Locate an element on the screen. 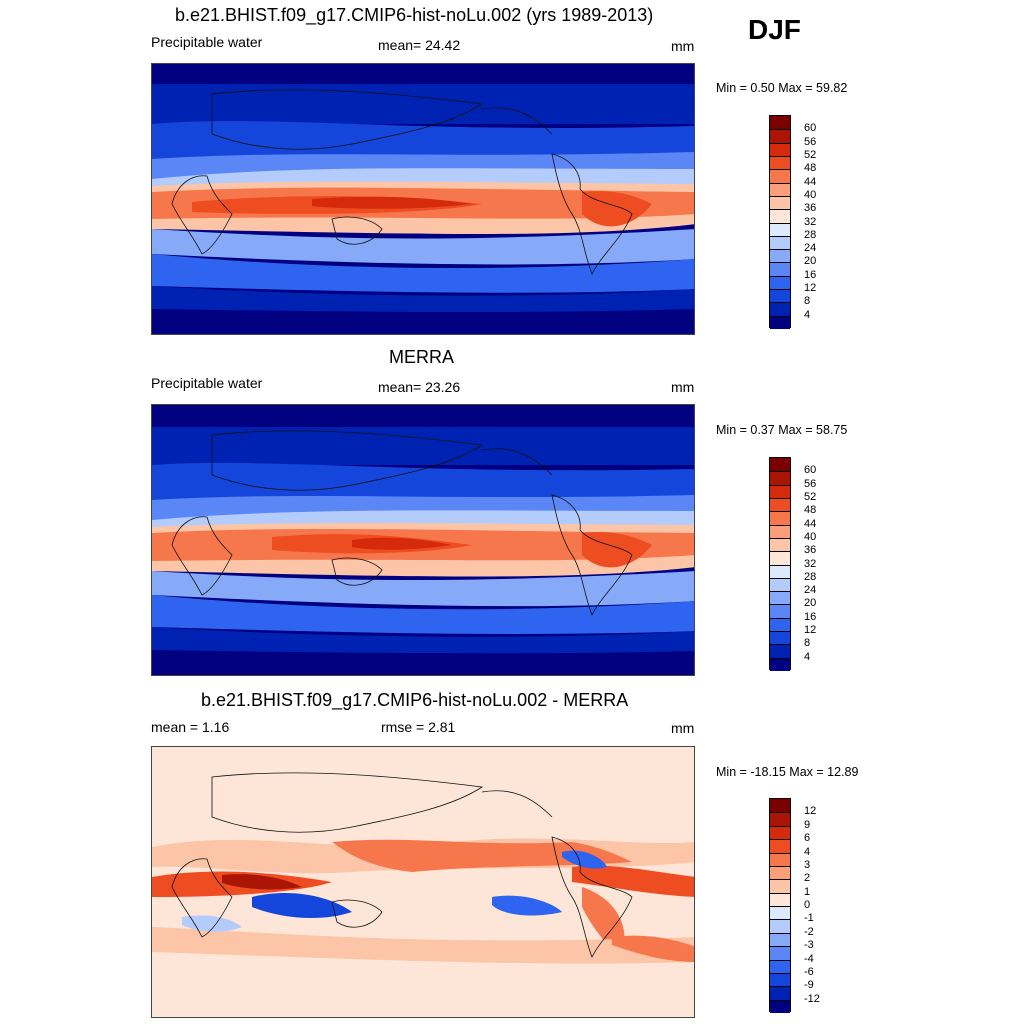 This screenshot has height=1024, width=1024. colorbar-tick-label: 1 is located at coordinates (807, 891).